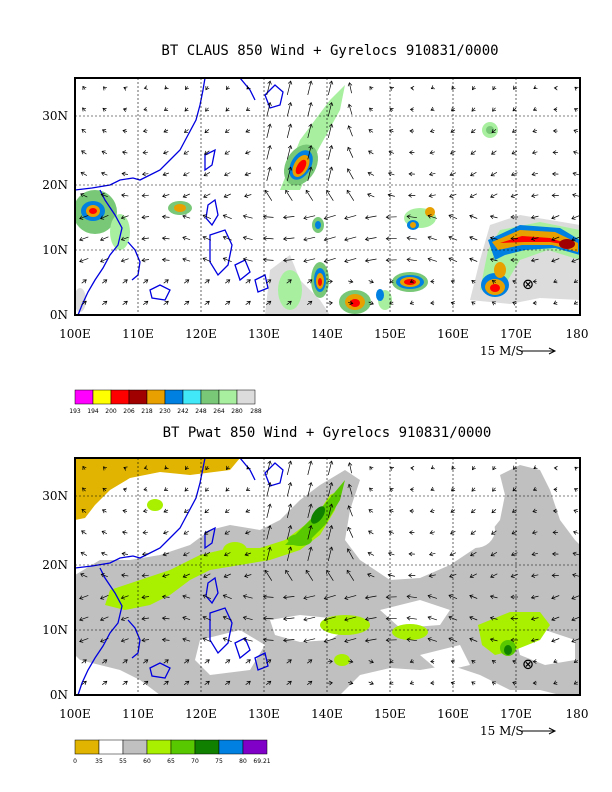  I want to click on lat-label: 20N, so click(55, 565).